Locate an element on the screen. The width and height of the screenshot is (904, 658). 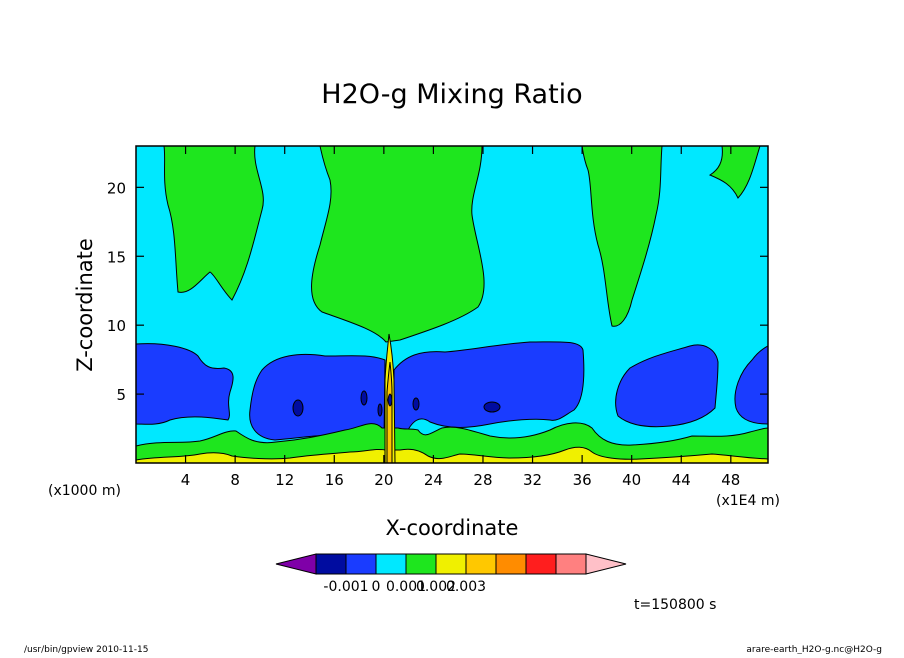
colorbar-tick-label: -0.001 is located at coordinates (345, 587).